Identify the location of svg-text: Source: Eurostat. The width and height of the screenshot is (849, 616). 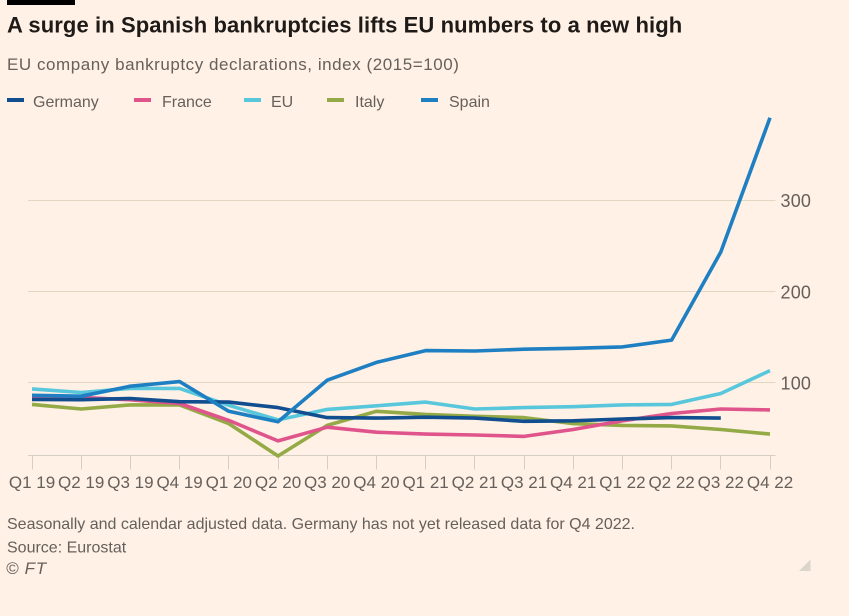
(67, 548).